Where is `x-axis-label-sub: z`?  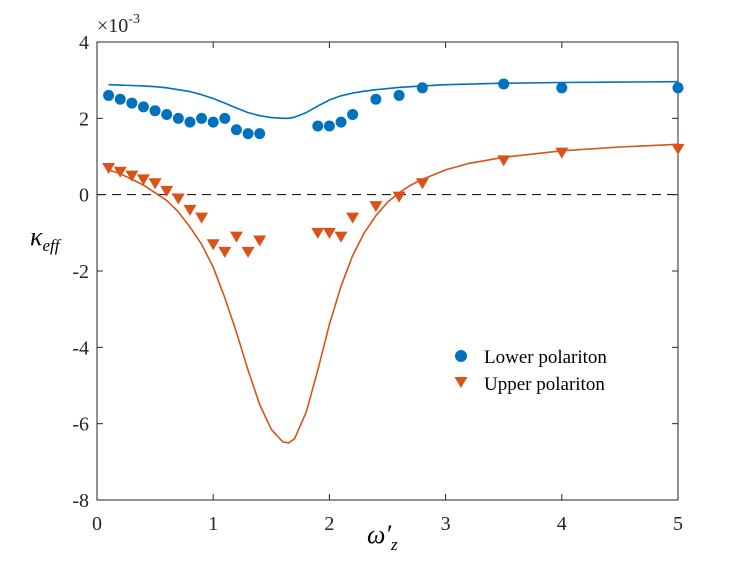 x-axis-label-sub: z is located at coordinates (394, 544).